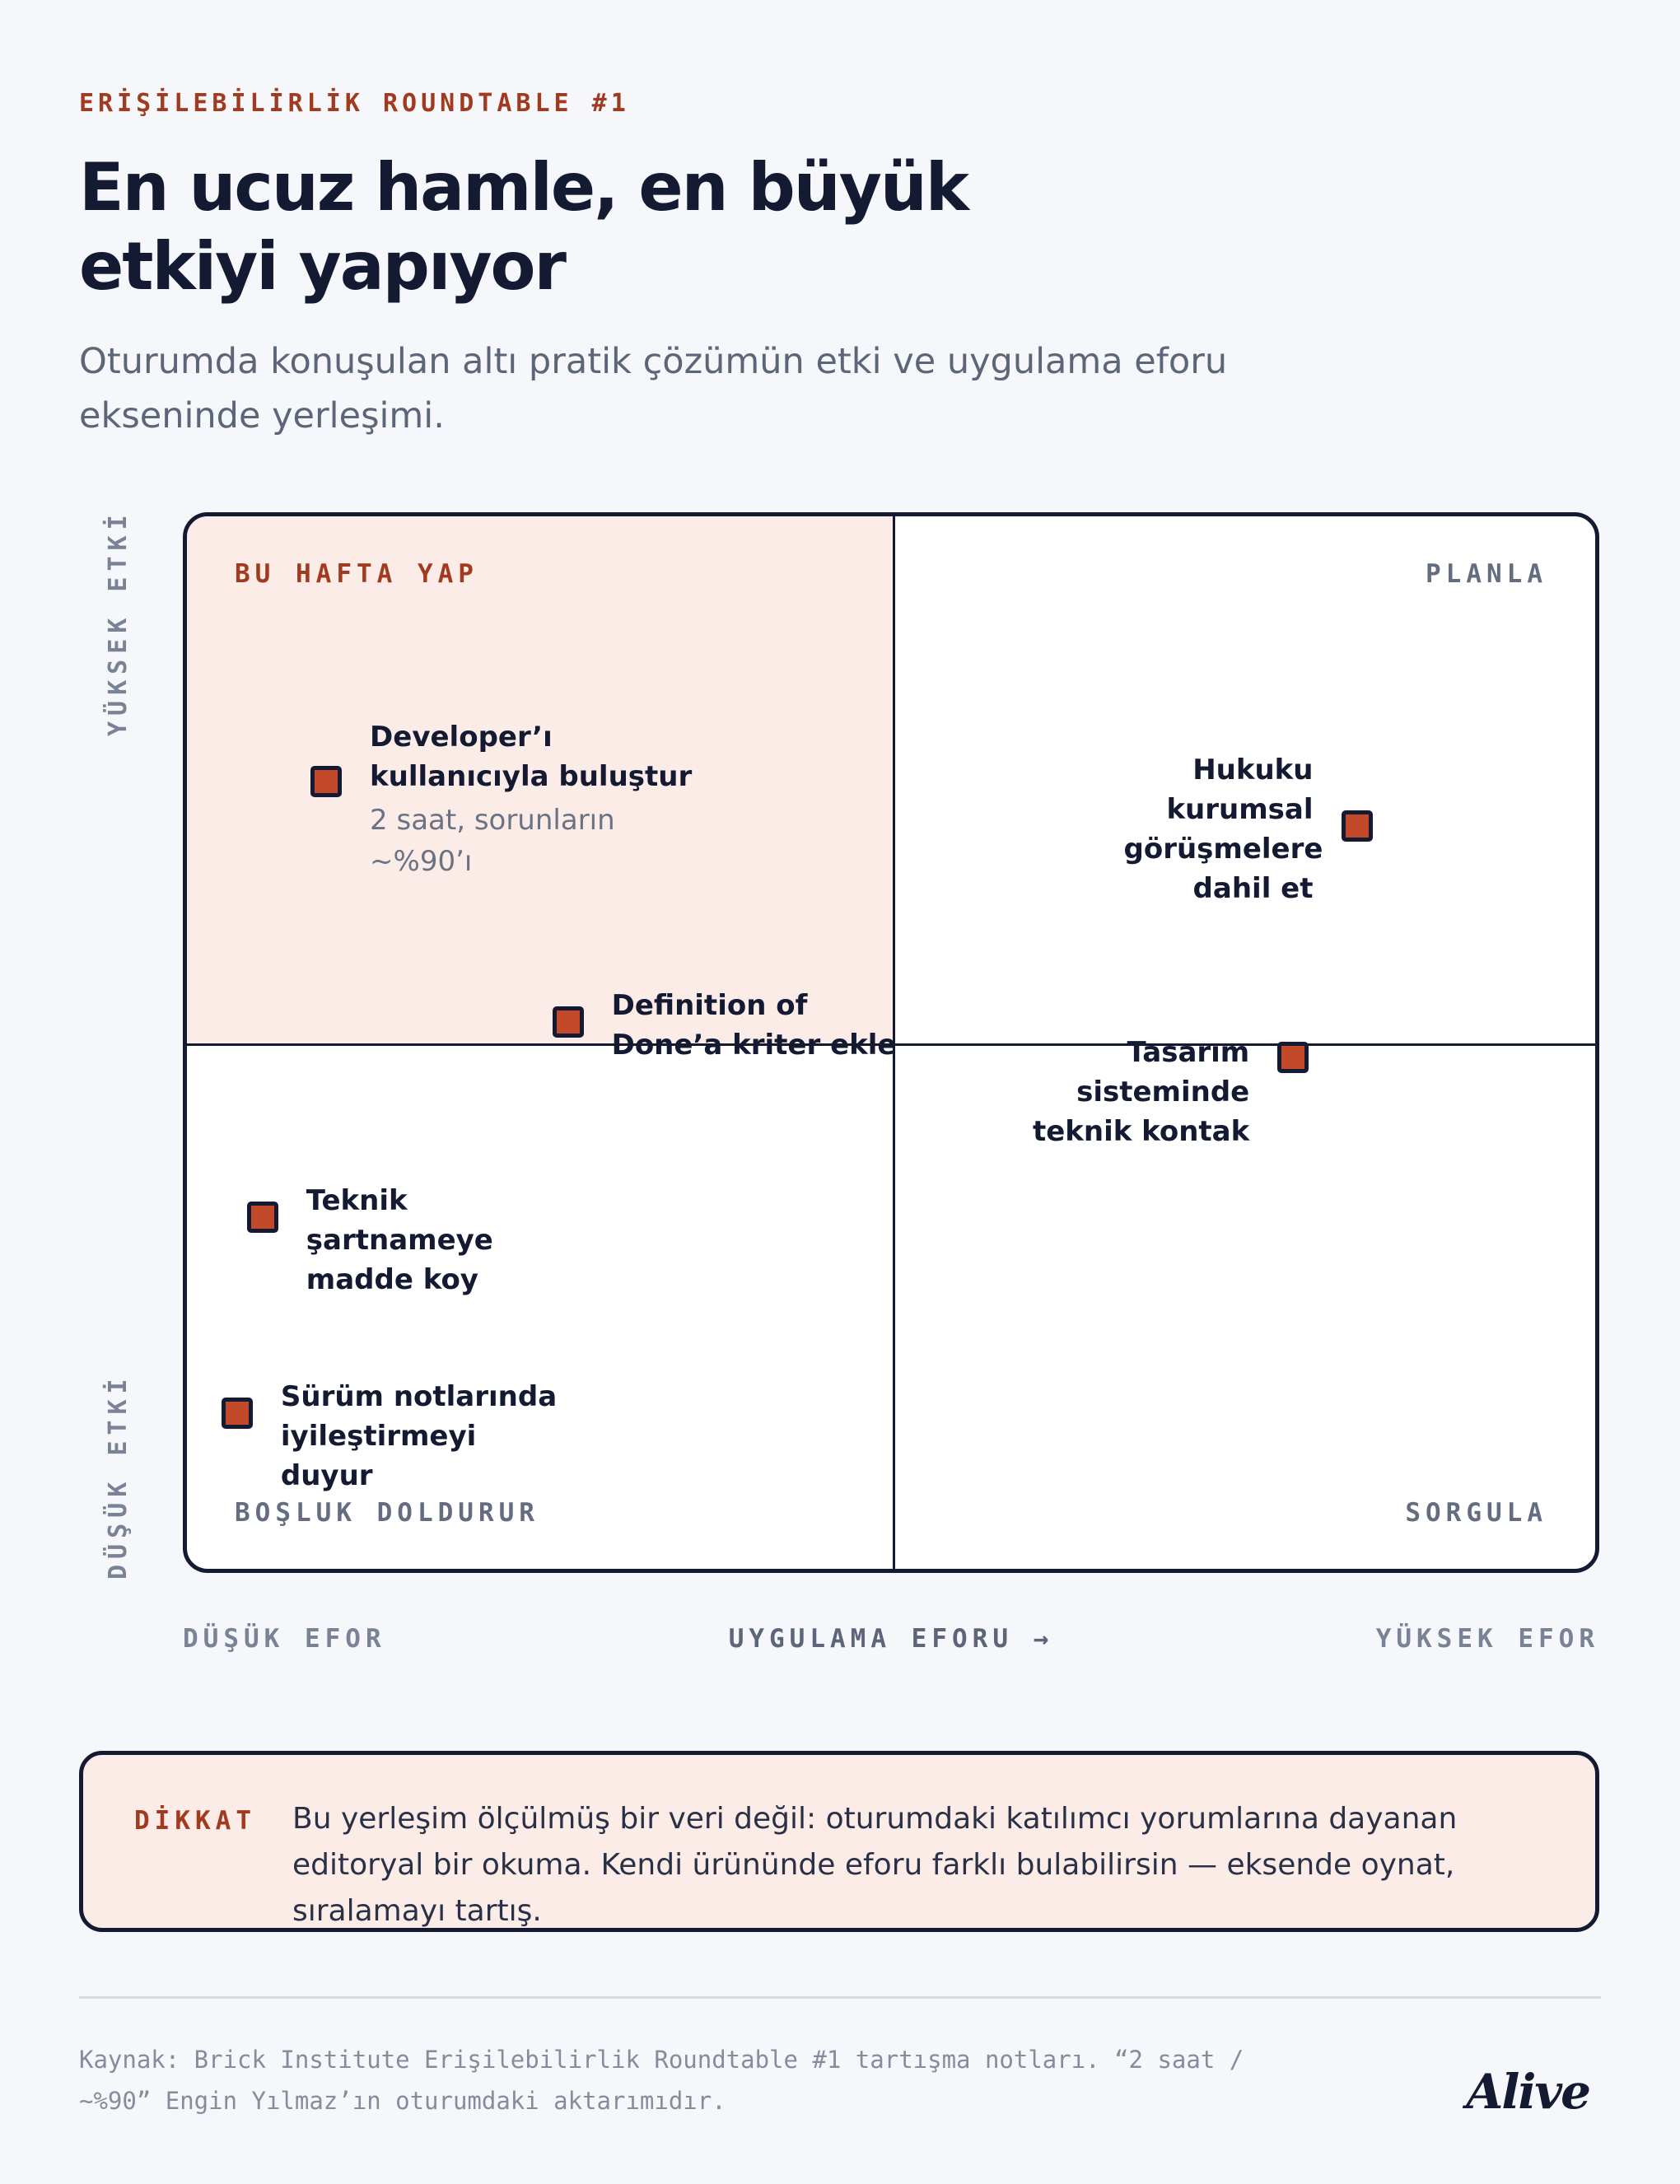 This screenshot has width=1680, height=2184. What do you see at coordinates (840, 1997) in the screenshot?
I see `footer-divider` at bounding box center [840, 1997].